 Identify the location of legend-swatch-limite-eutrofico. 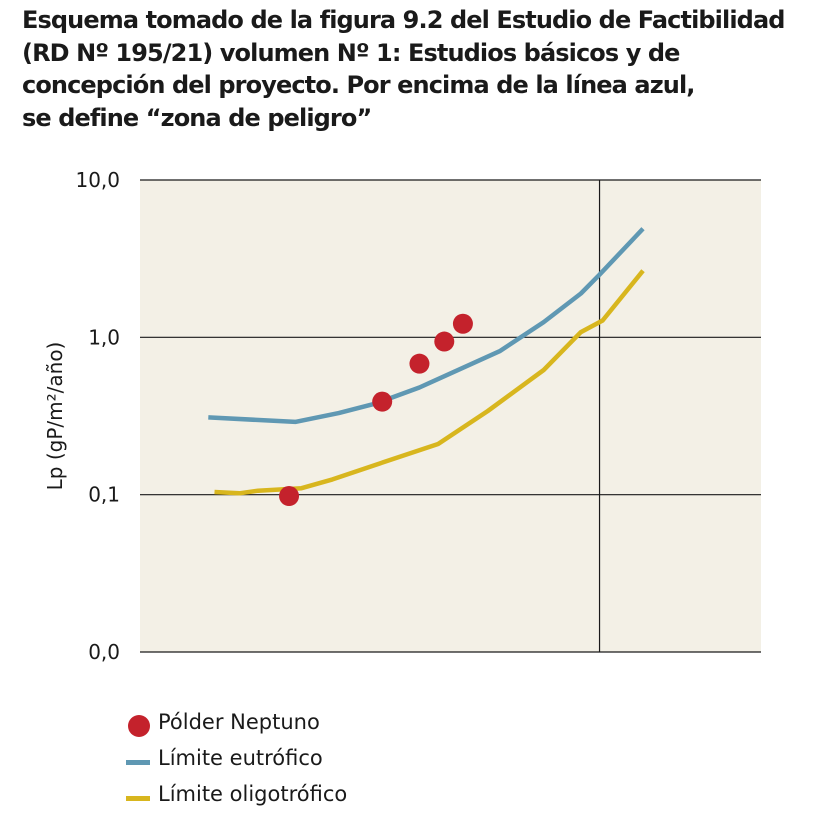
(138, 762).